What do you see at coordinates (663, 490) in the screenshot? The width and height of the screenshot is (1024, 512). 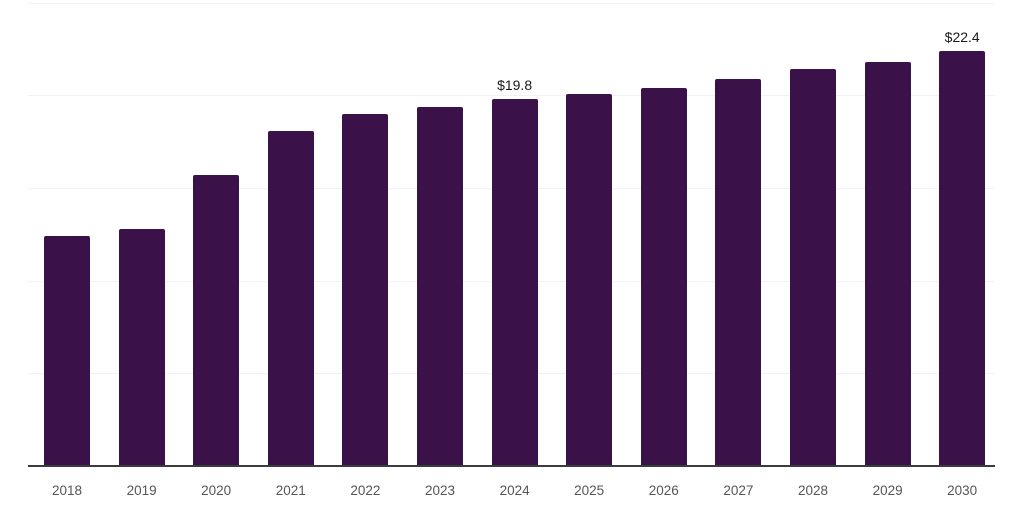 I see `x-tick-label-2026: 2026` at bounding box center [663, 490].